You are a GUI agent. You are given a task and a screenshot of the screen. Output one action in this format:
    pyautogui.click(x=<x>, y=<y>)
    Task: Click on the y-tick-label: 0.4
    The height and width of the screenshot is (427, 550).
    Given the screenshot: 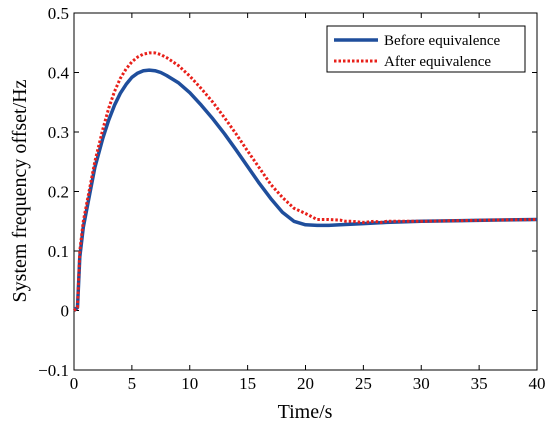 What is the action you would take?
    pyautogui.click(x=59, y=73)
    